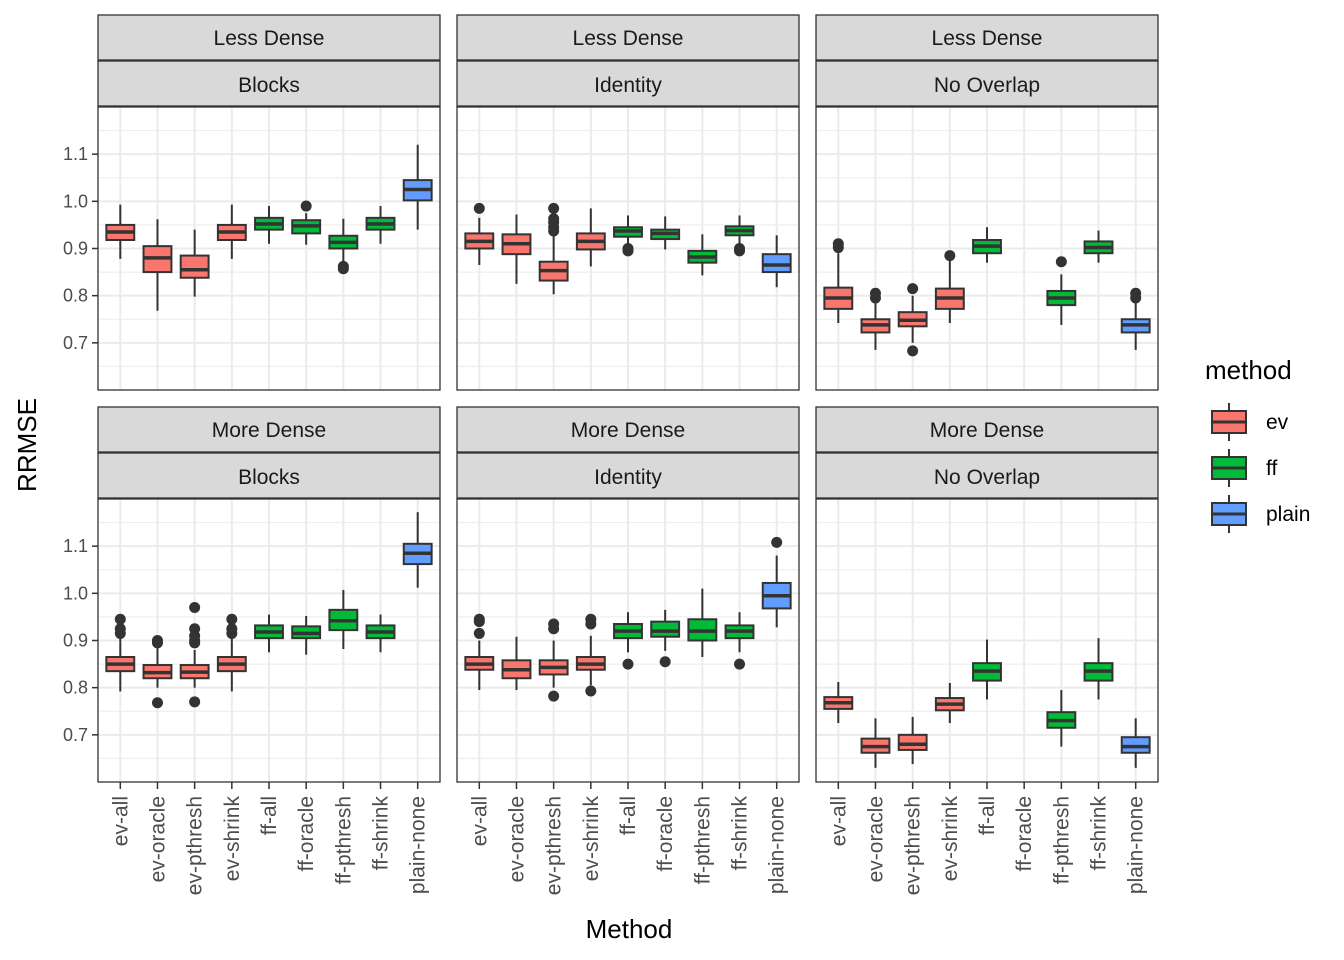 This screenshot has width=1344, height=960. What do you see at coordinates (629, 929) in the screenshot?
I see `x-axis-title: Method` at bounding box center [629, 929].